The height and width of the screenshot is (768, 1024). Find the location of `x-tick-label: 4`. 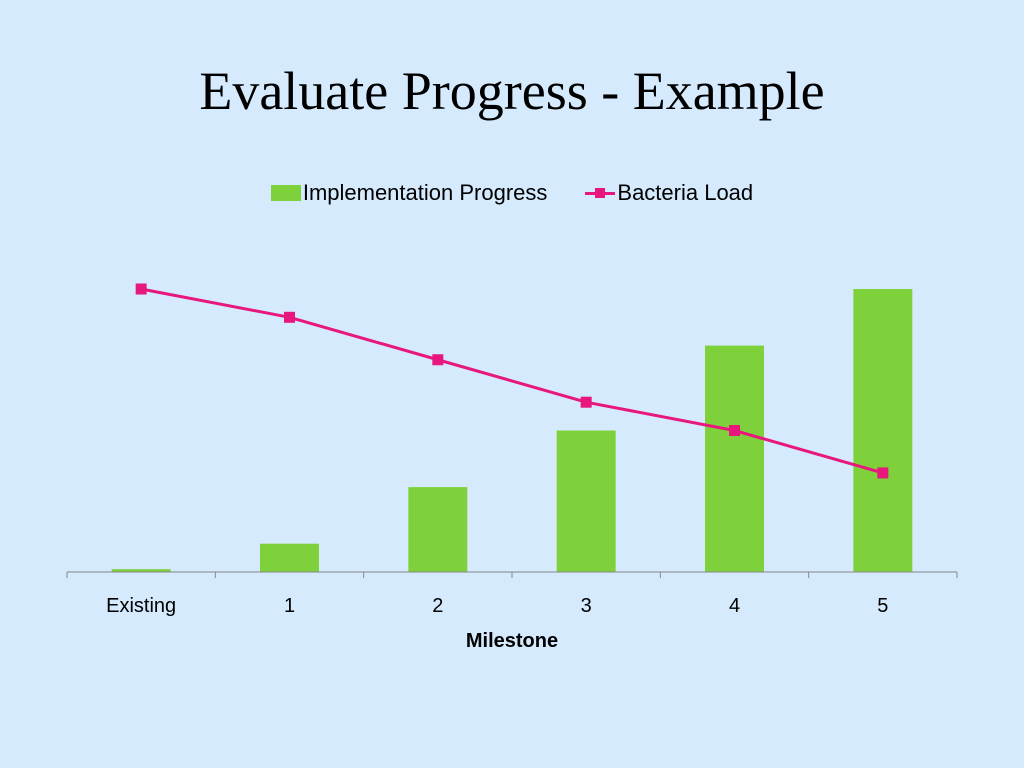

x-tick-label: 4 is located at coordinates (734, 606).